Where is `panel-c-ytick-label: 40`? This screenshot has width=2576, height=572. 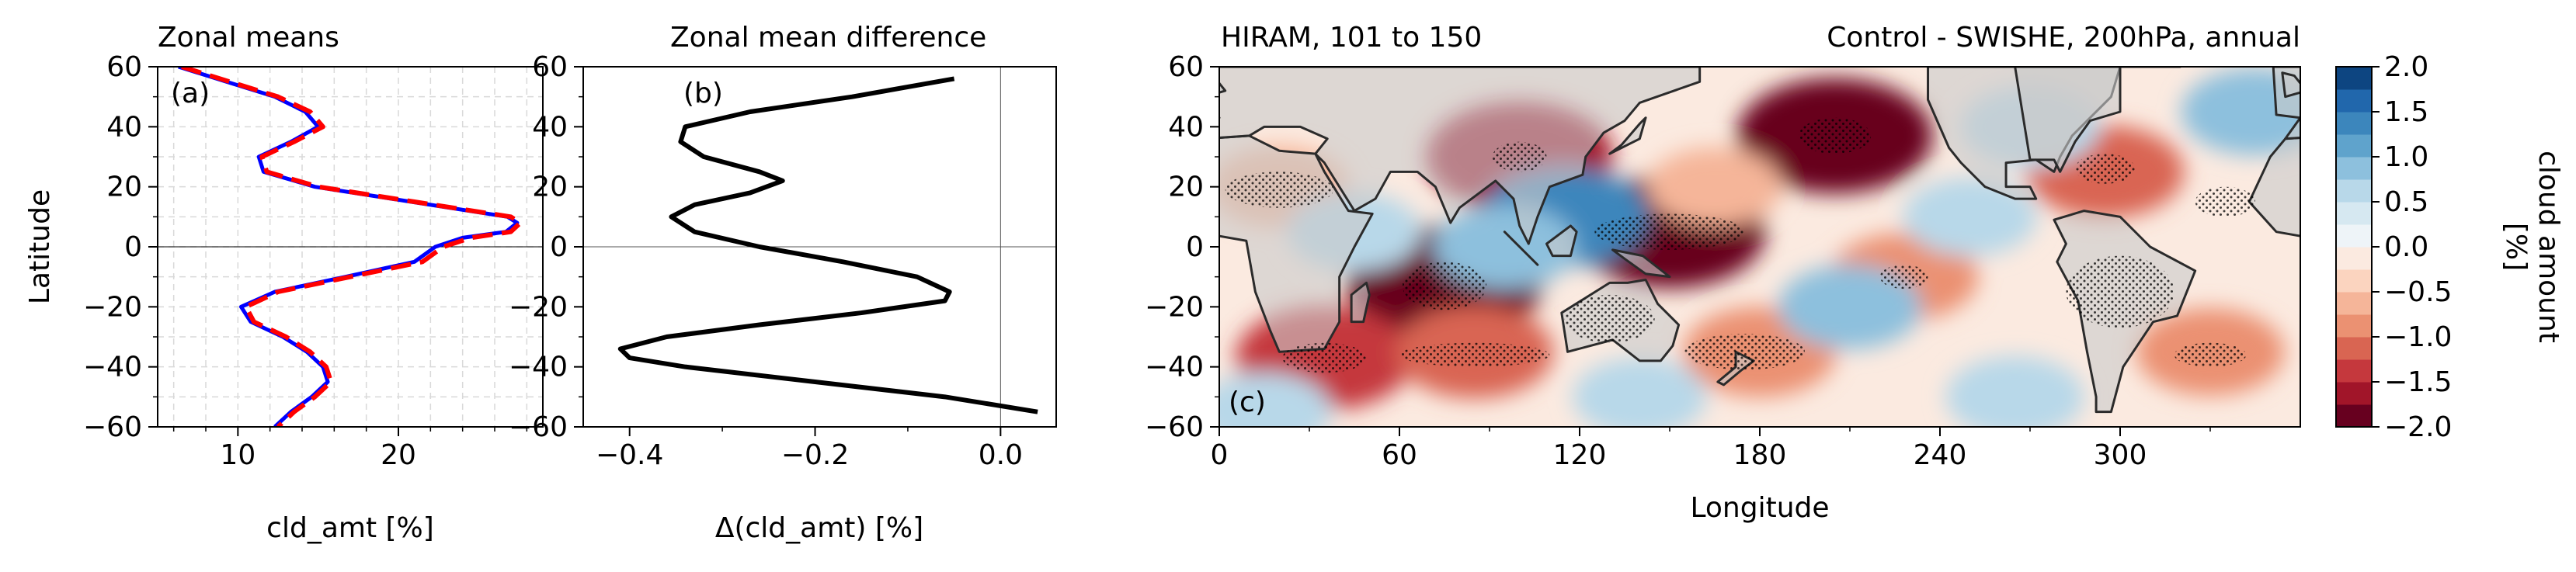 panel-c-ytick-label: 40 is located at coordinates (1186, 127).